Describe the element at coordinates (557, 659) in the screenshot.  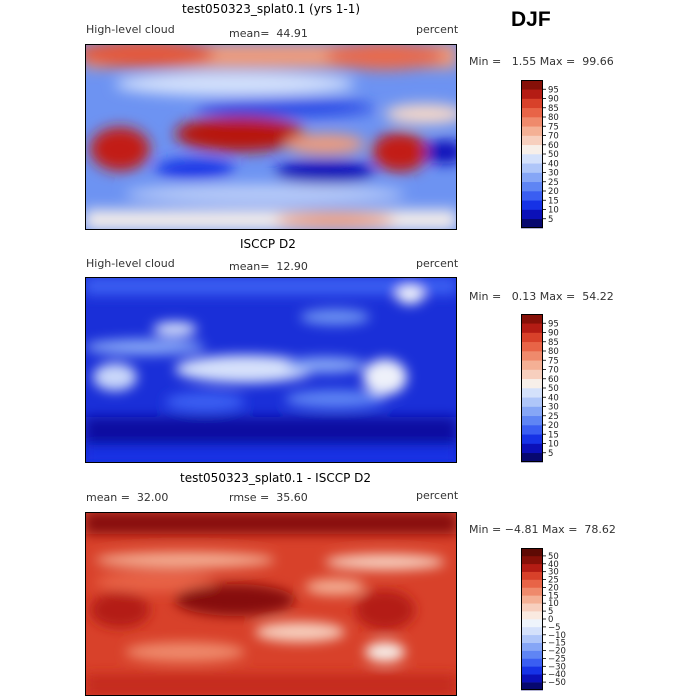
I see `colorbar-tick-label: −25` at that location.